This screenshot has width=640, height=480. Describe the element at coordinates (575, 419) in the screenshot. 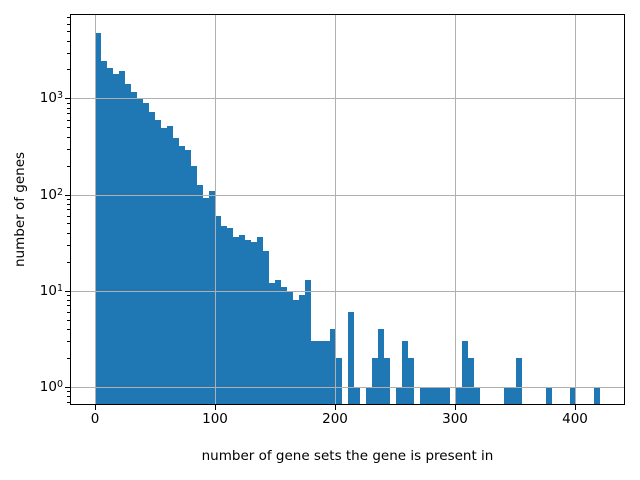

I see `x-tick-label: 400` at that location.